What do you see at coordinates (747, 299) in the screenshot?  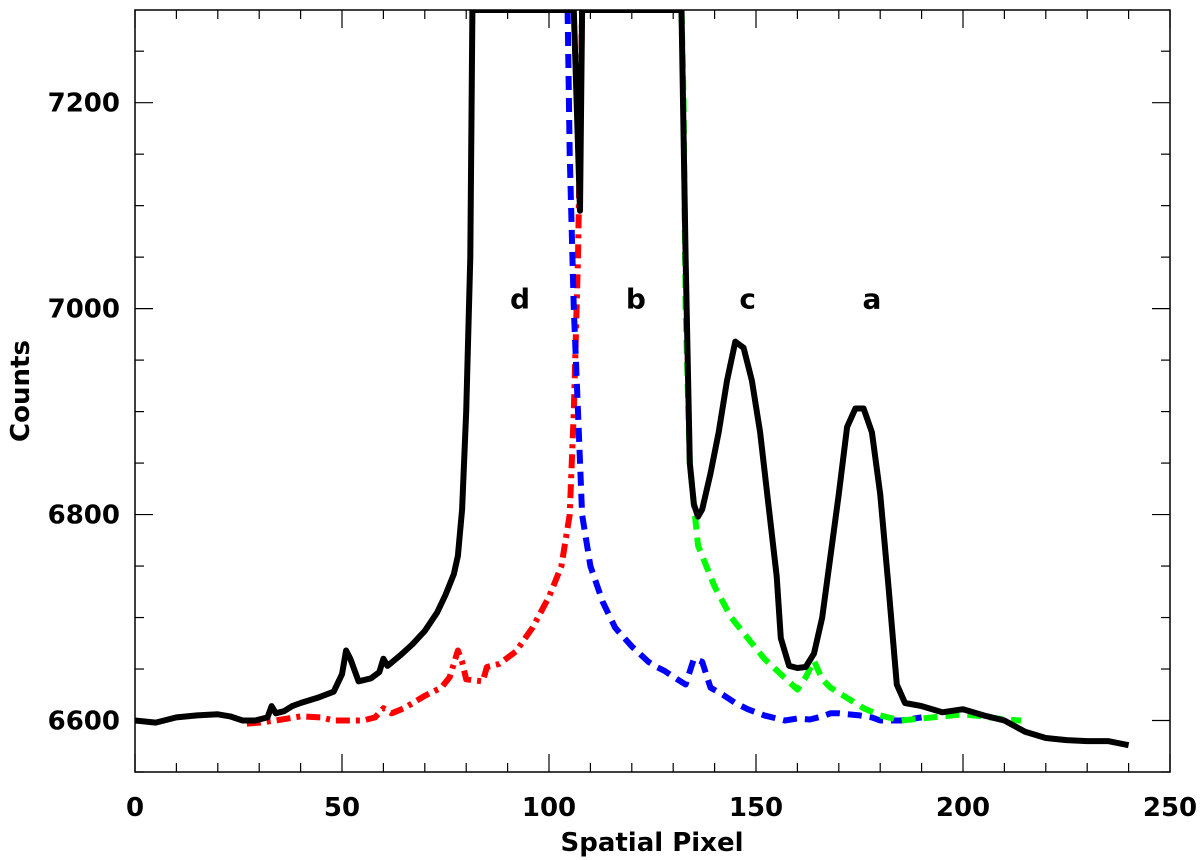 I see `annotation-c: c` at bounding box center [747, 299].